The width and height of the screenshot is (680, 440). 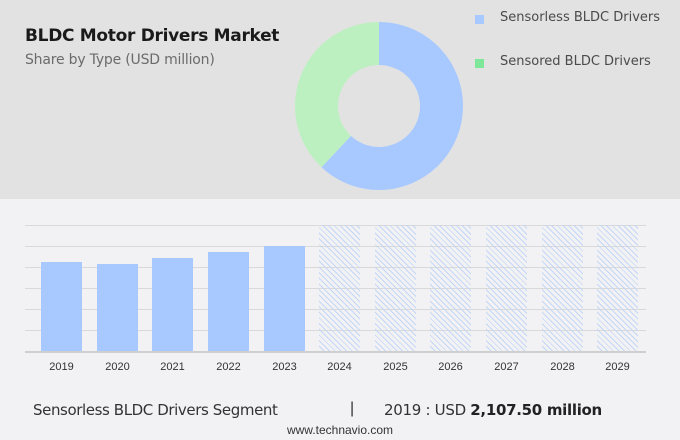 What do you see at coordinates (340, 430) in the screenshot?
I see `source-site: www.technavio.com` at bounding box center [340, 430].